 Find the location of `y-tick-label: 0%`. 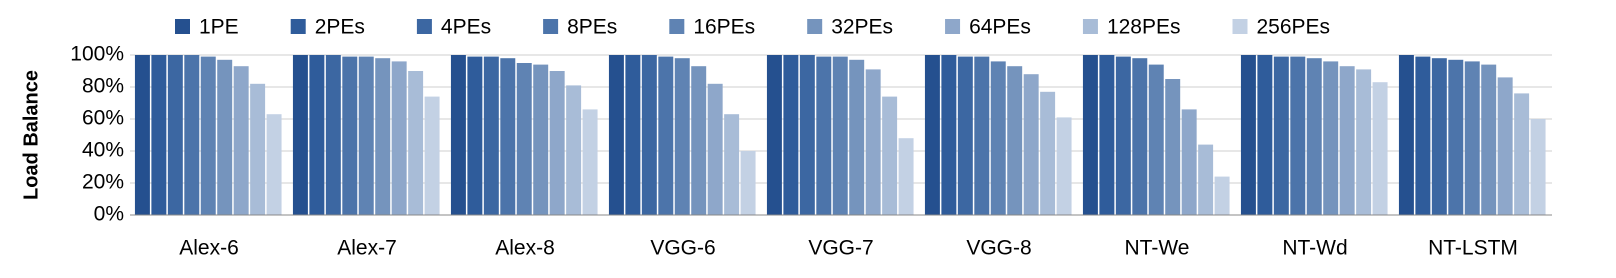

y-tick-label: 0% is located at coordinates (109, 214).